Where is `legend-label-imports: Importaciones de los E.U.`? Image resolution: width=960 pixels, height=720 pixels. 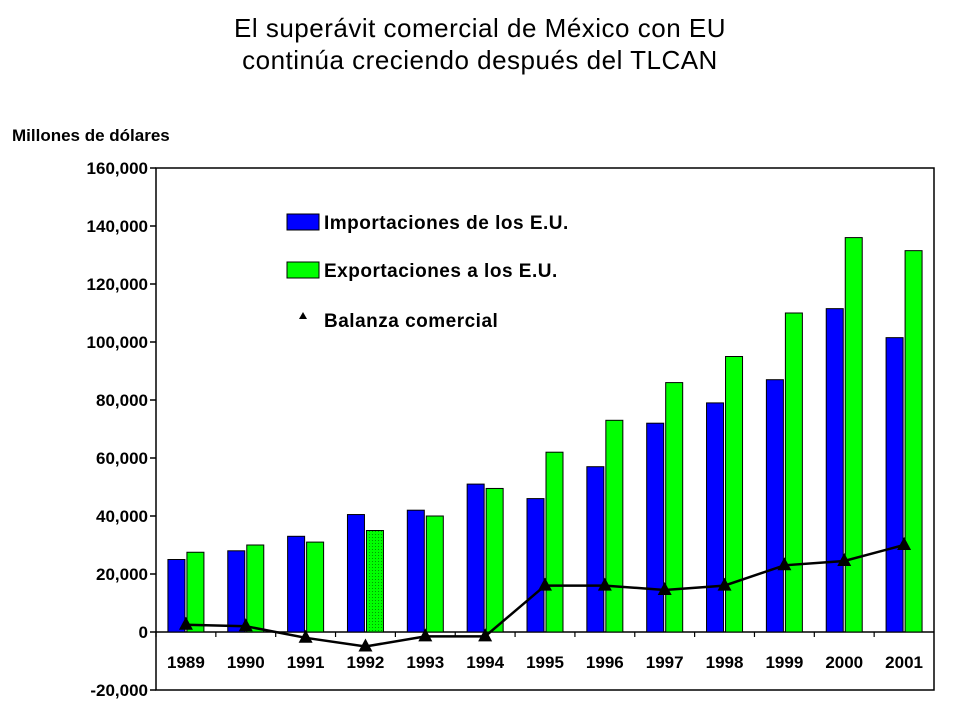 legend-label-imports: Importaciones de los E.U. is located at coordinates (446, 223).